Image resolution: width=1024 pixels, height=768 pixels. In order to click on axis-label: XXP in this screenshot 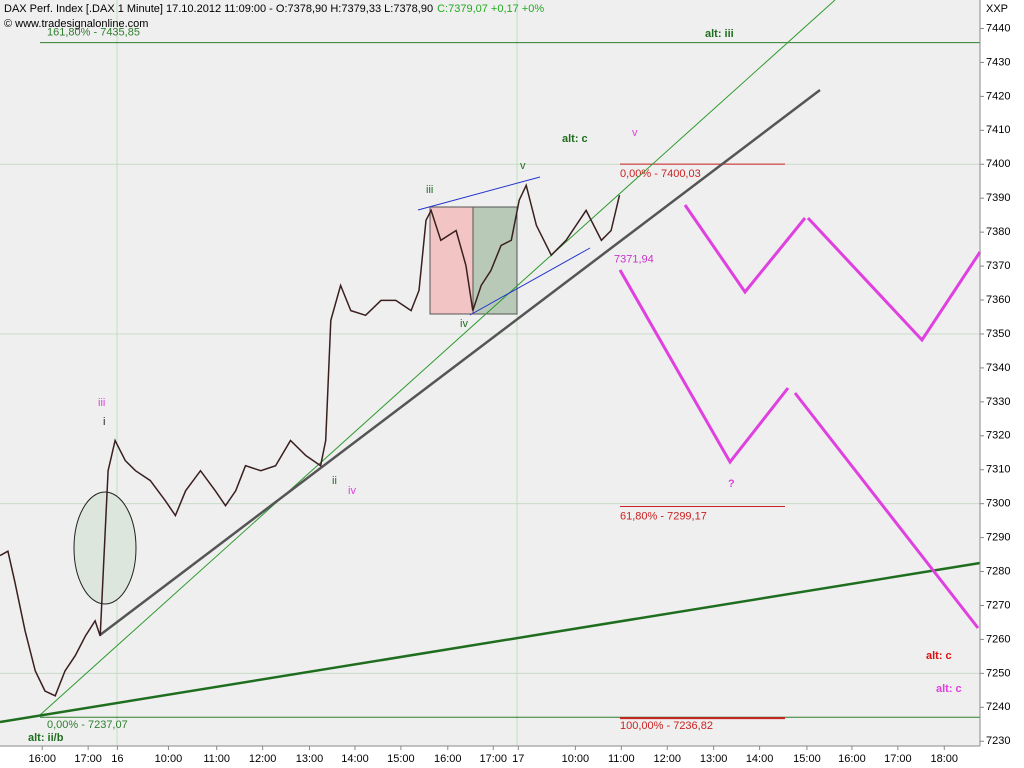, I will do `click(997, 9)`.